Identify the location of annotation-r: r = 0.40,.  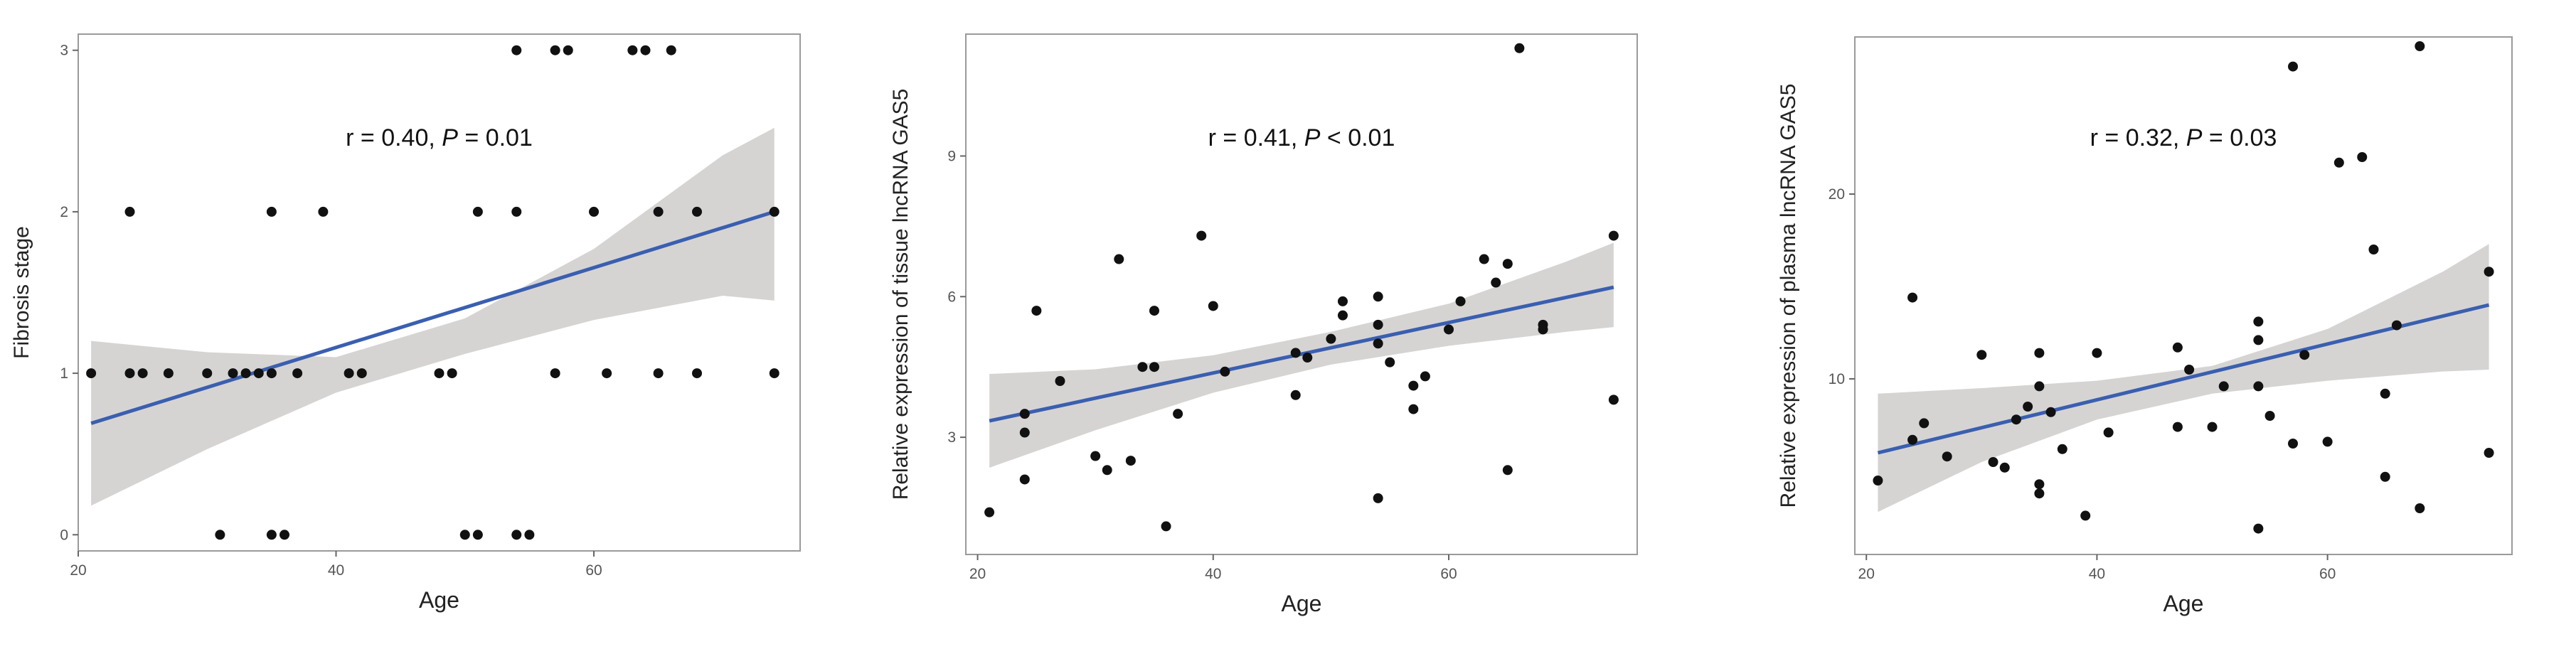
(394, 137).